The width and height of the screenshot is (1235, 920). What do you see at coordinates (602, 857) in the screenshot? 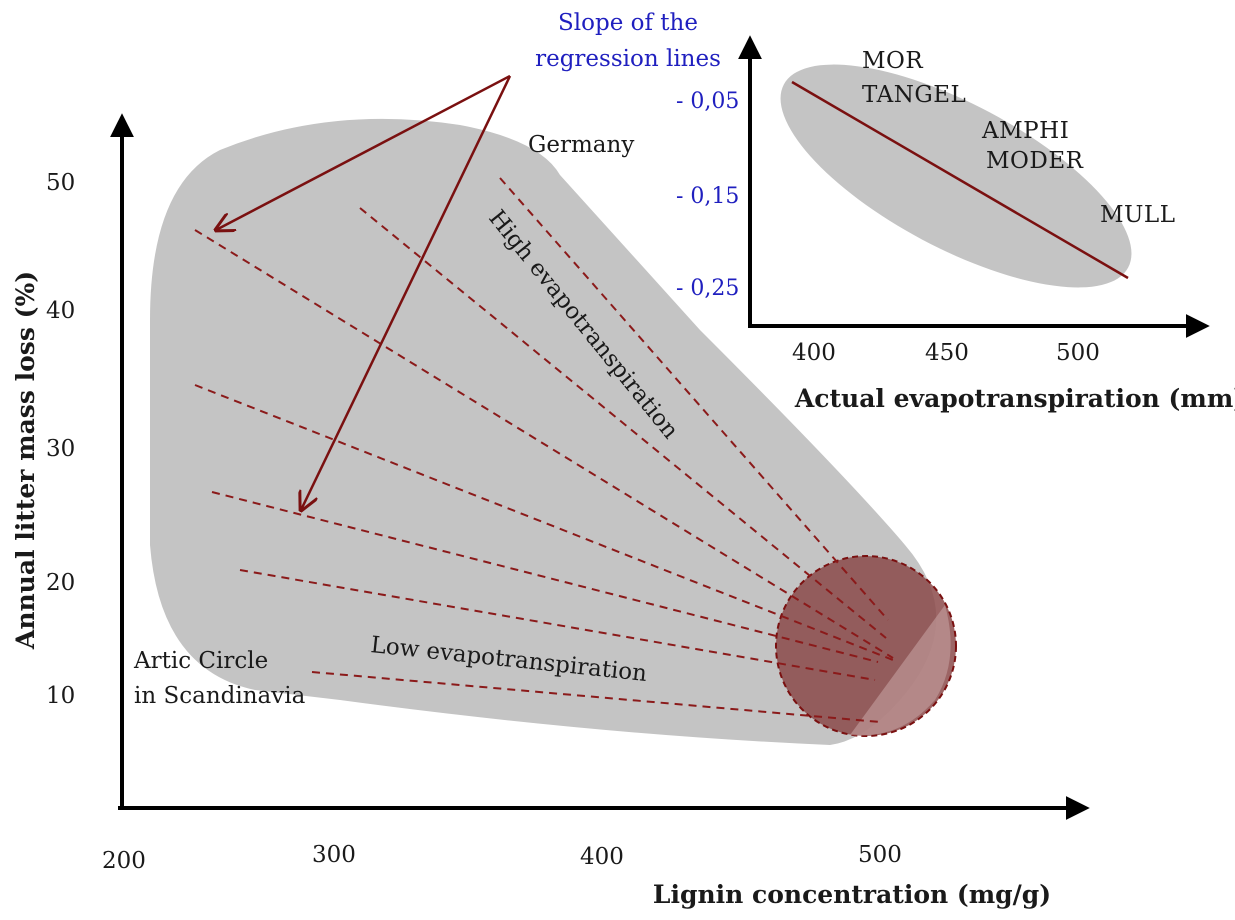
I see `main-x-tick: 400` at bounding box center [602, 857].